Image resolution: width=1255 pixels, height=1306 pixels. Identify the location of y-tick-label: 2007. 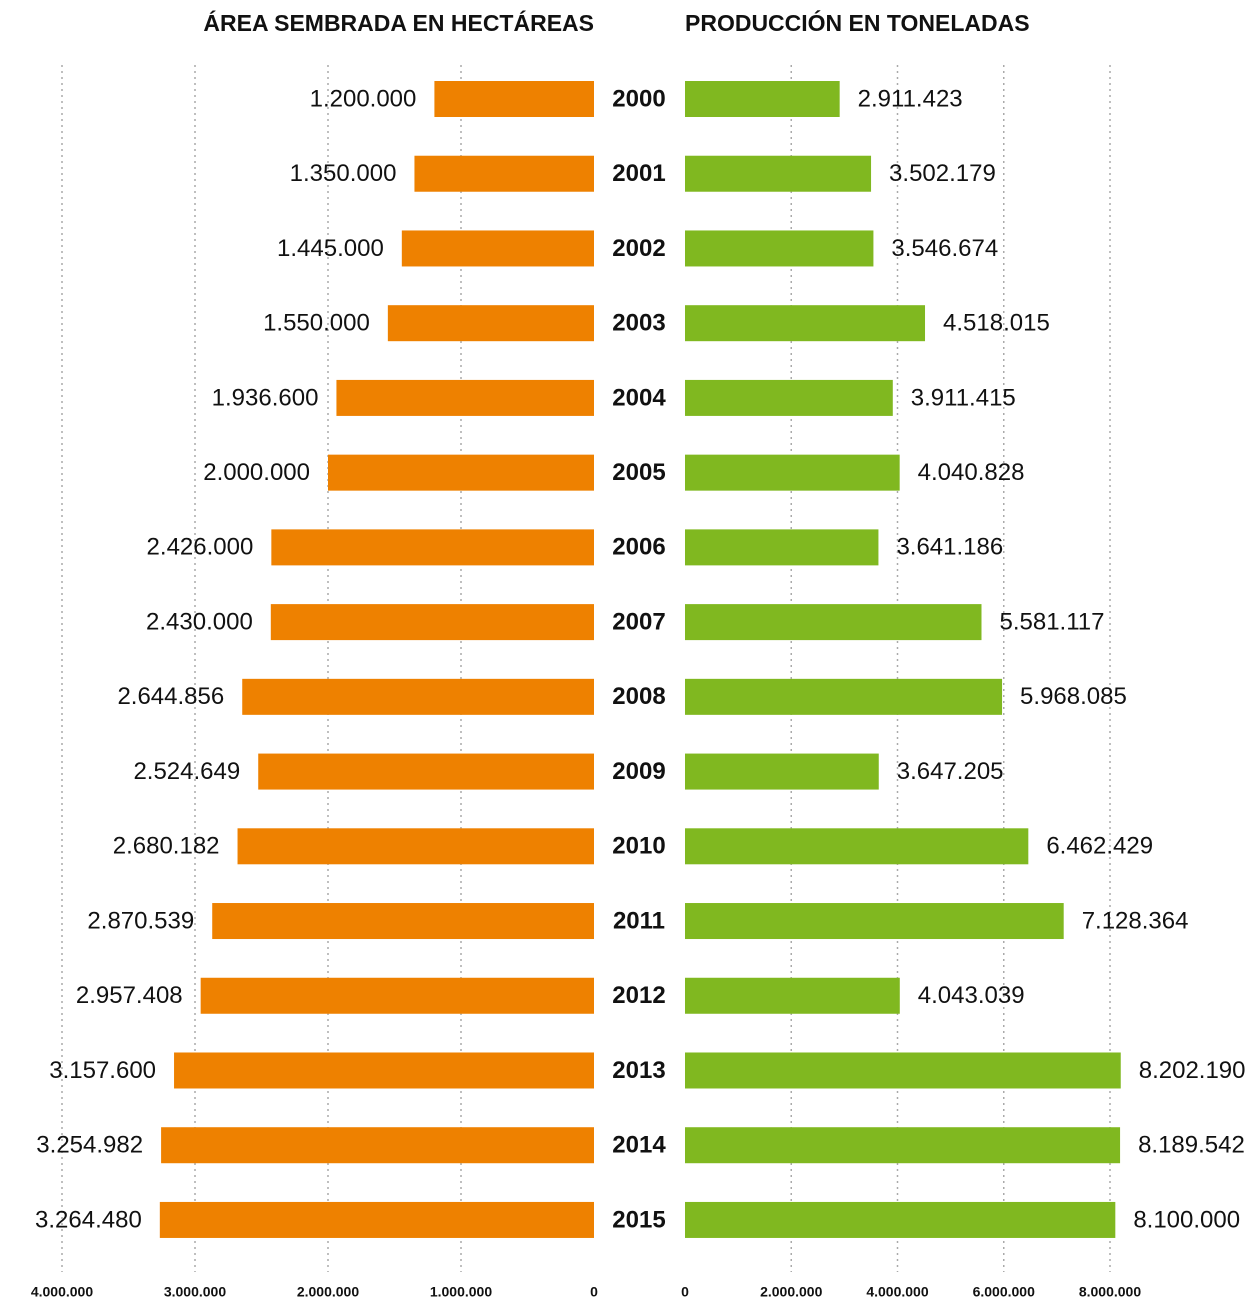
(638, 621).